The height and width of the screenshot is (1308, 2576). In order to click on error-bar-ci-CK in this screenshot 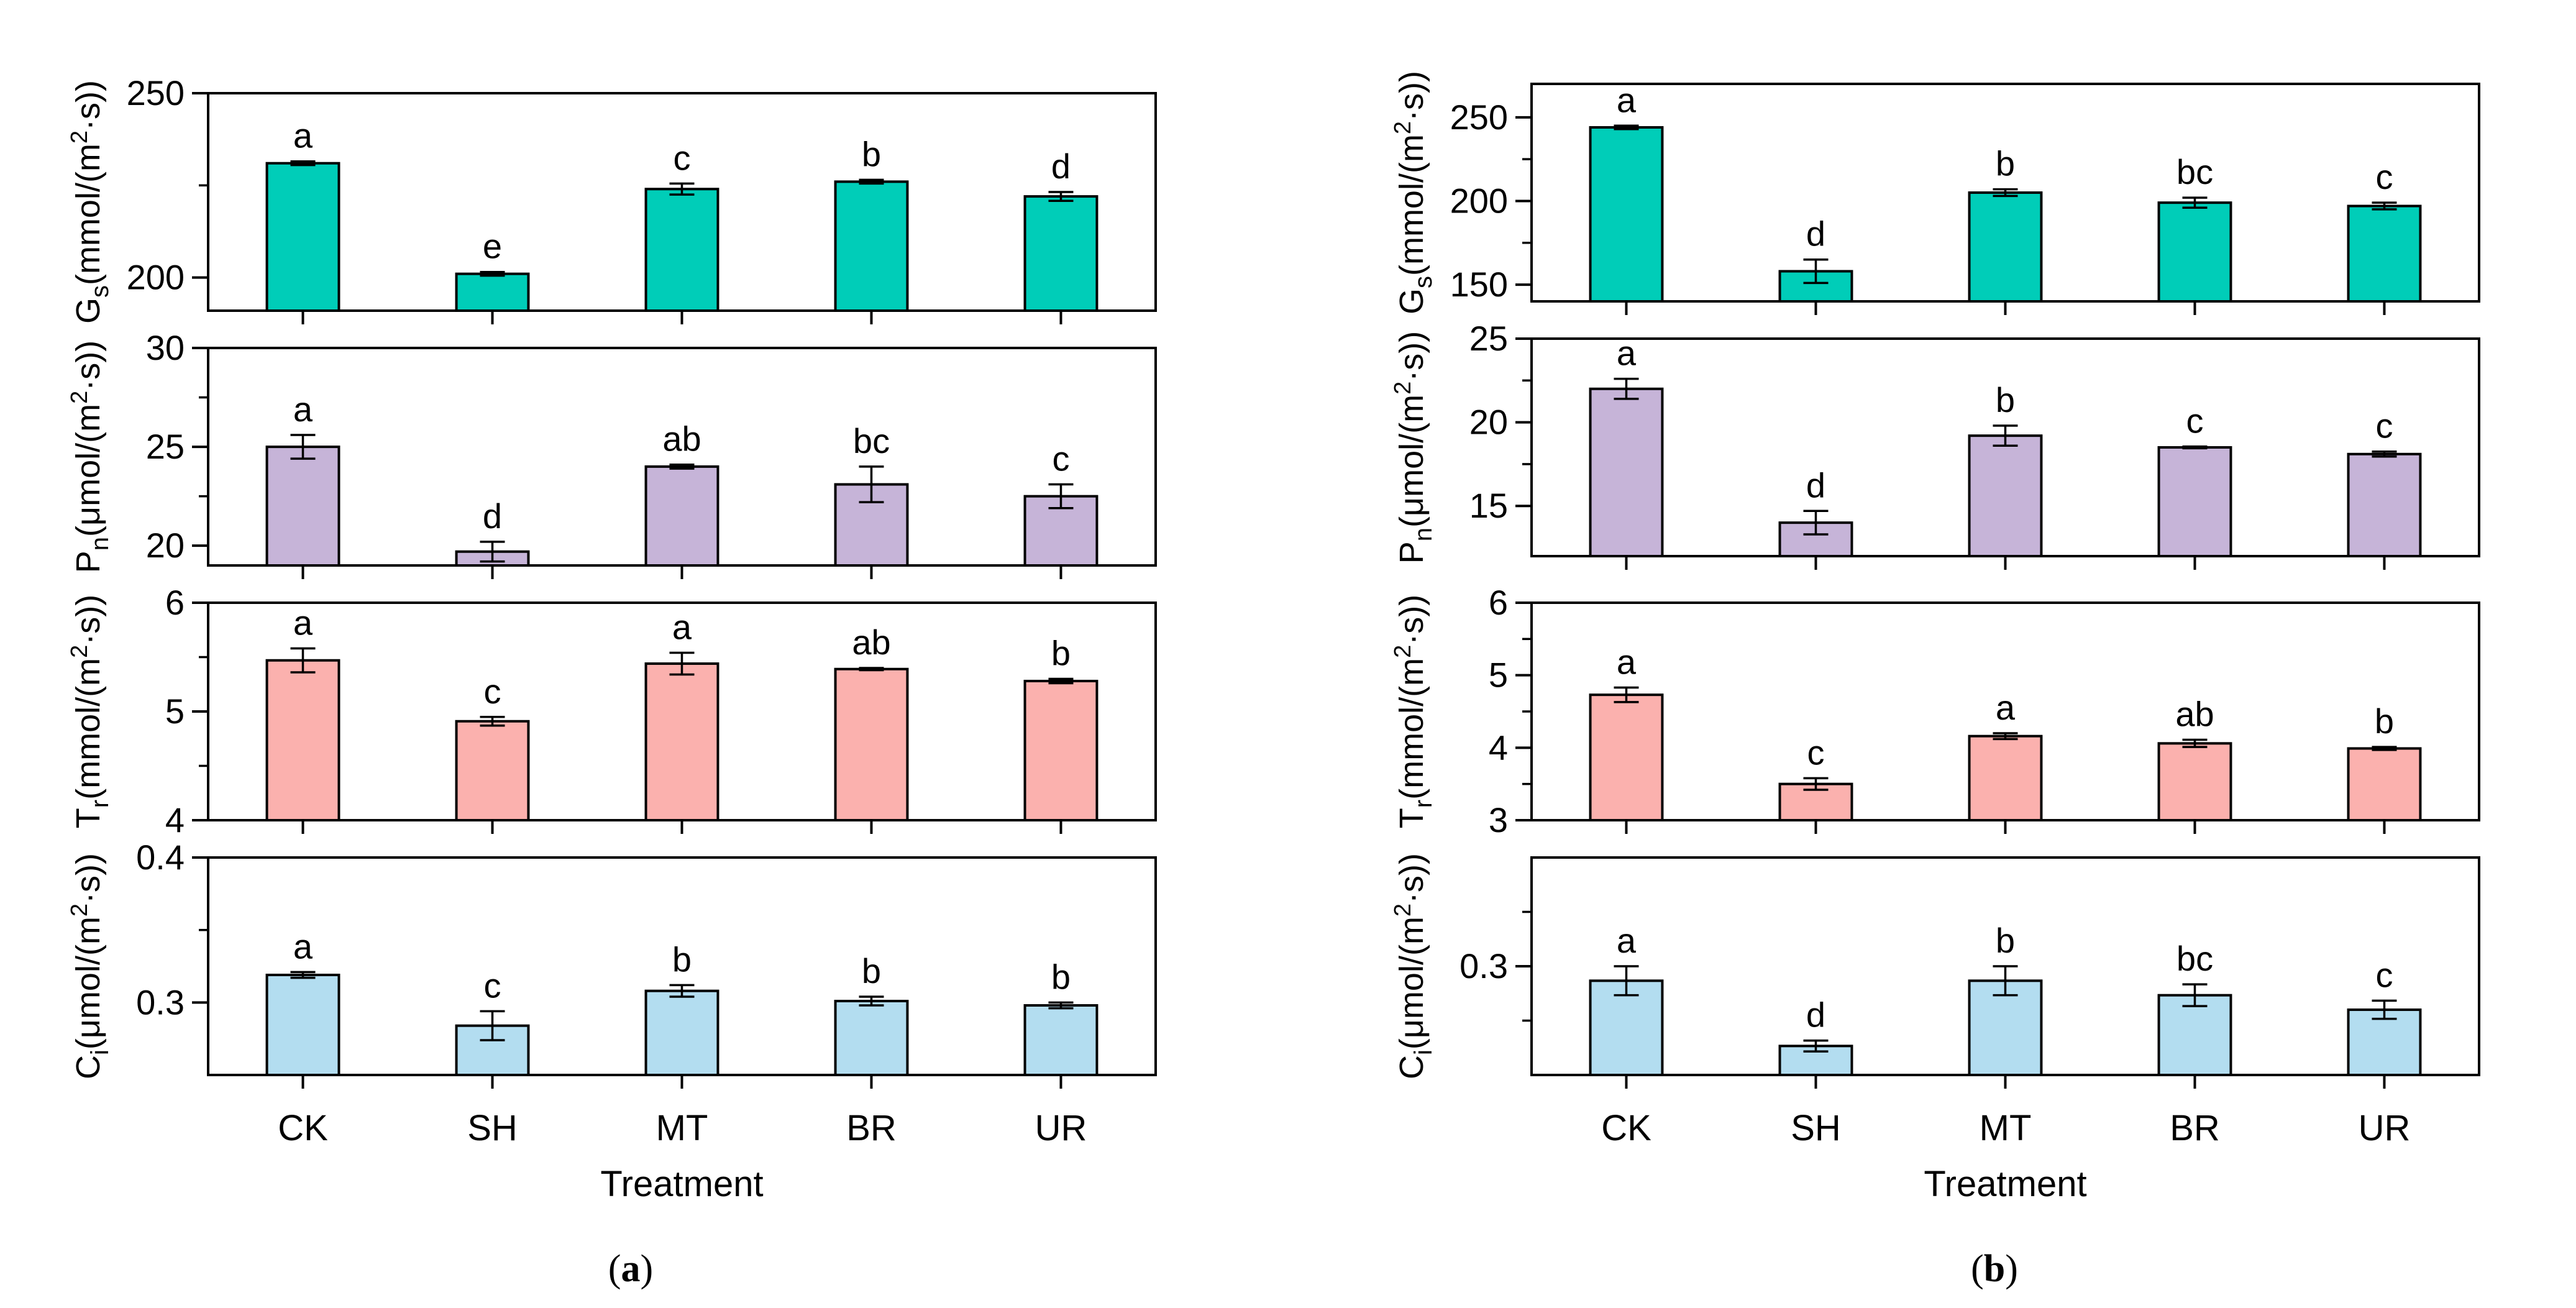, I will do `click(1627, 981)`.